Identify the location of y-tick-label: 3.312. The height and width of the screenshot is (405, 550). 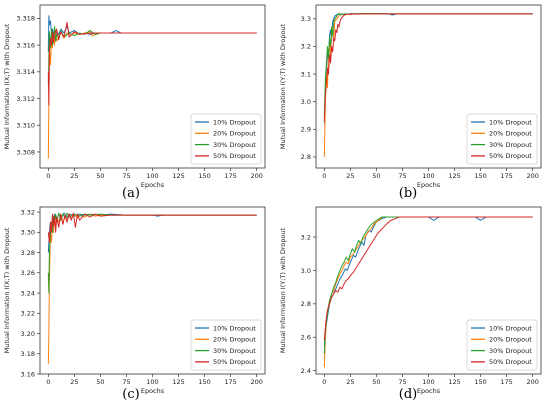
(25, 99).